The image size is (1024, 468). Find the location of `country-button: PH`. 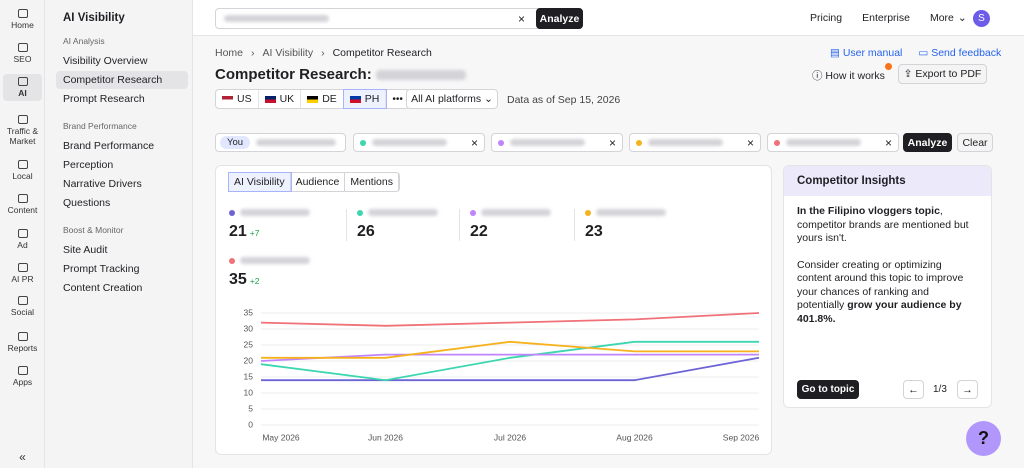

country-button: PH is located at coordinates (365, 99).